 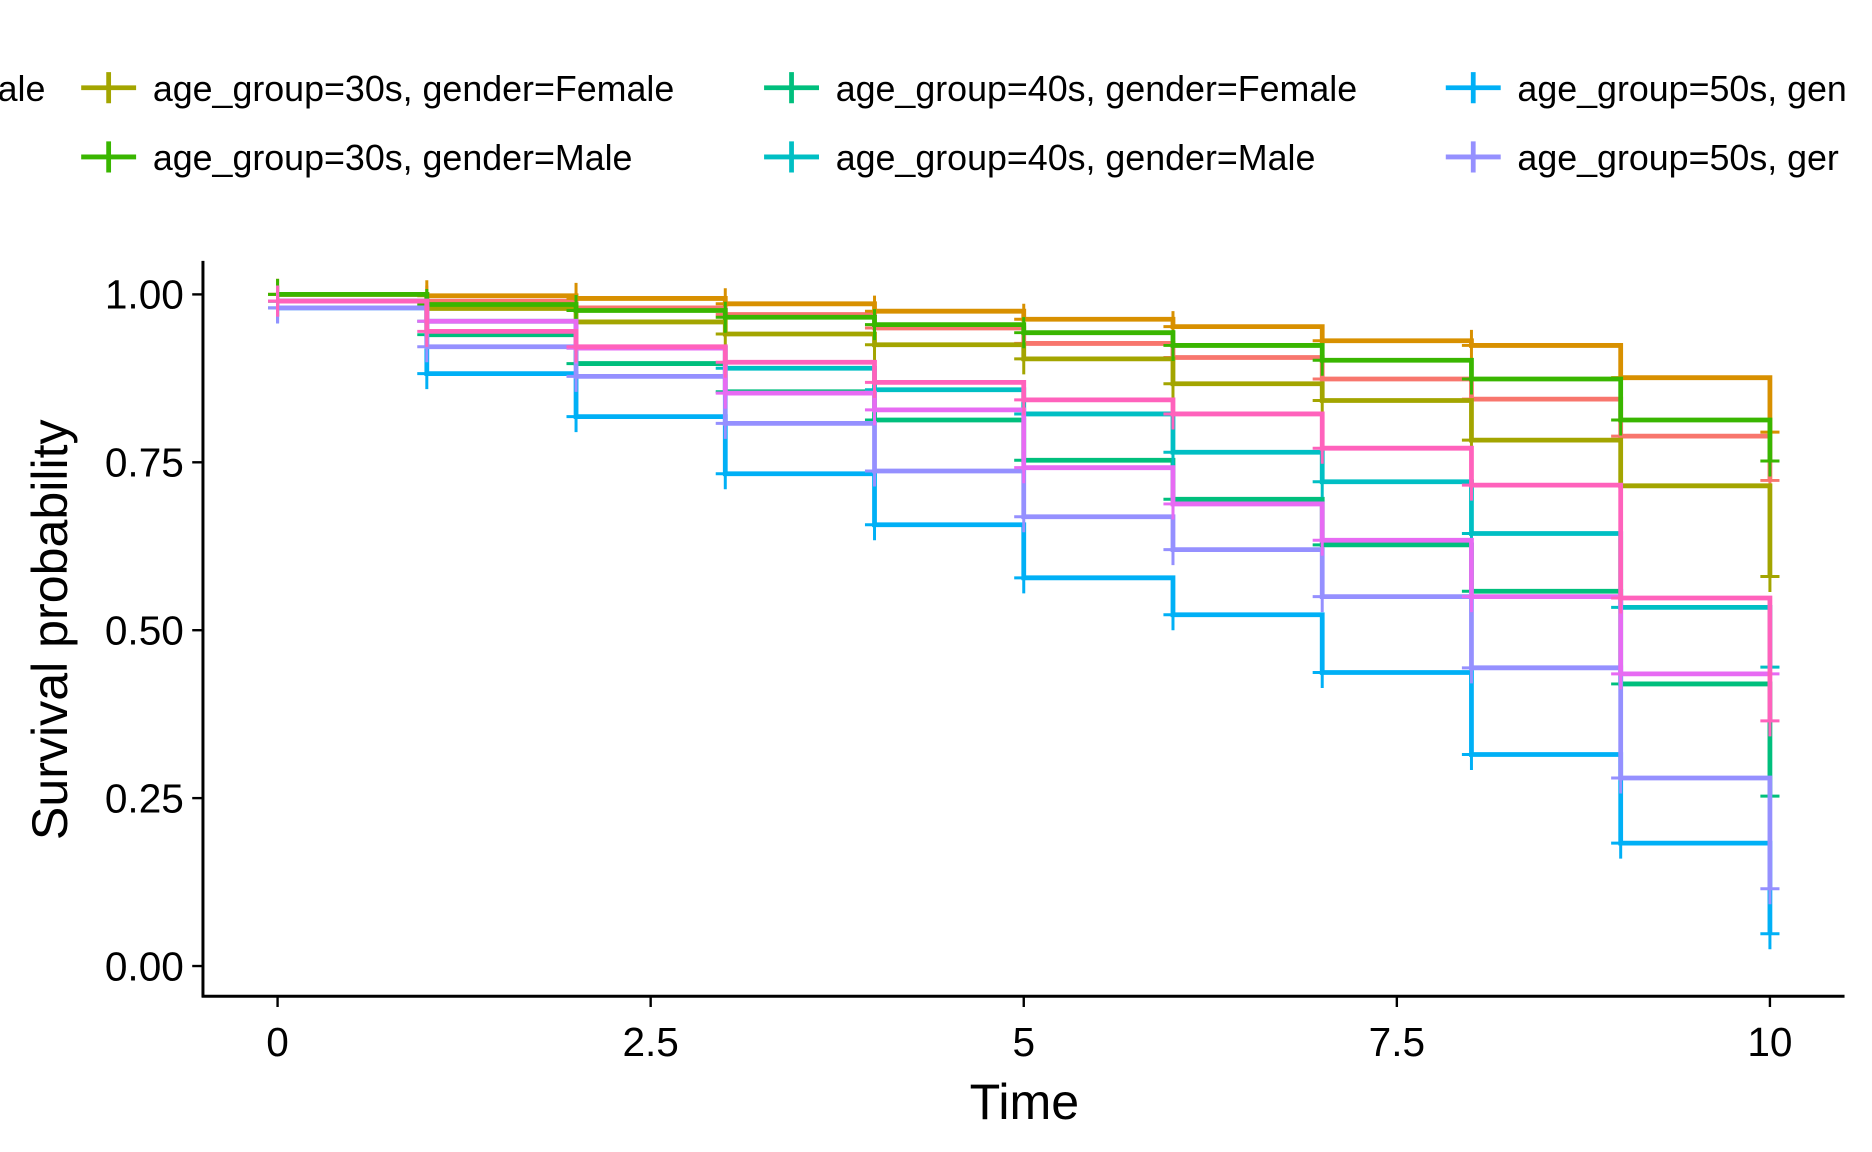 I want to click on x-tick-label: 0, so click(x=277, y=1042).